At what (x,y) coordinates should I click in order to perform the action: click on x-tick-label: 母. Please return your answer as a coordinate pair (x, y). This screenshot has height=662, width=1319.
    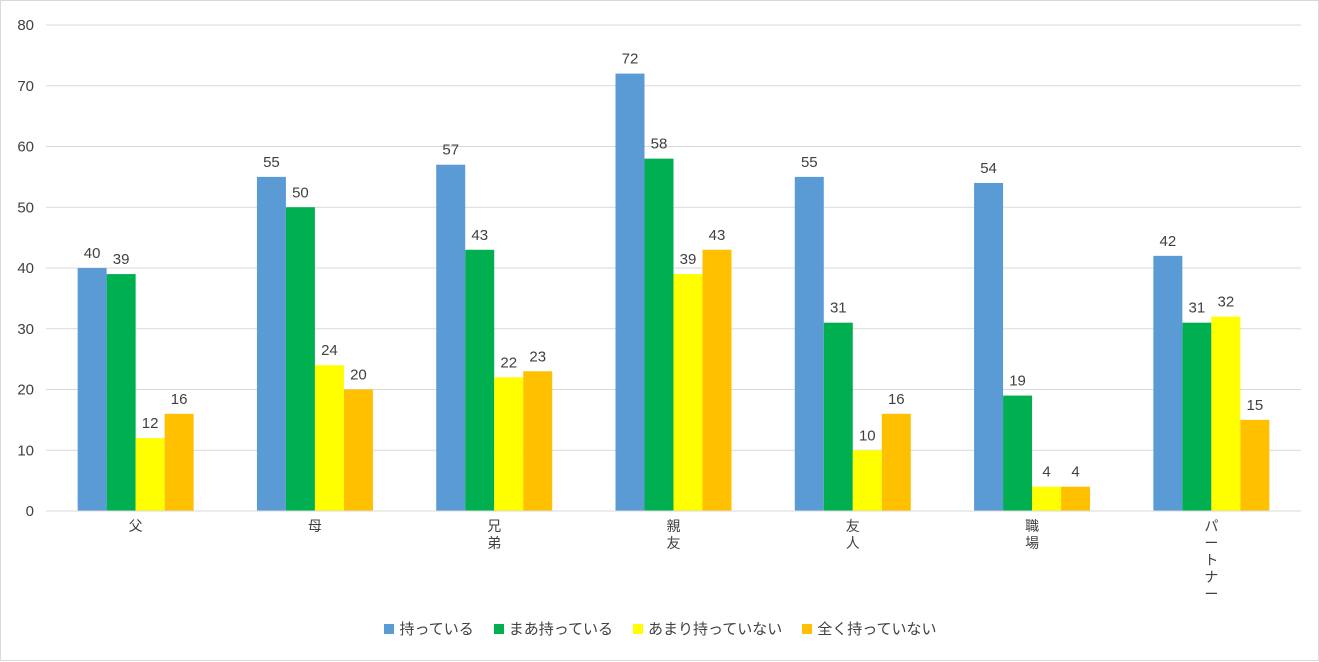
    Looking at the image, I should click on (315, 526).